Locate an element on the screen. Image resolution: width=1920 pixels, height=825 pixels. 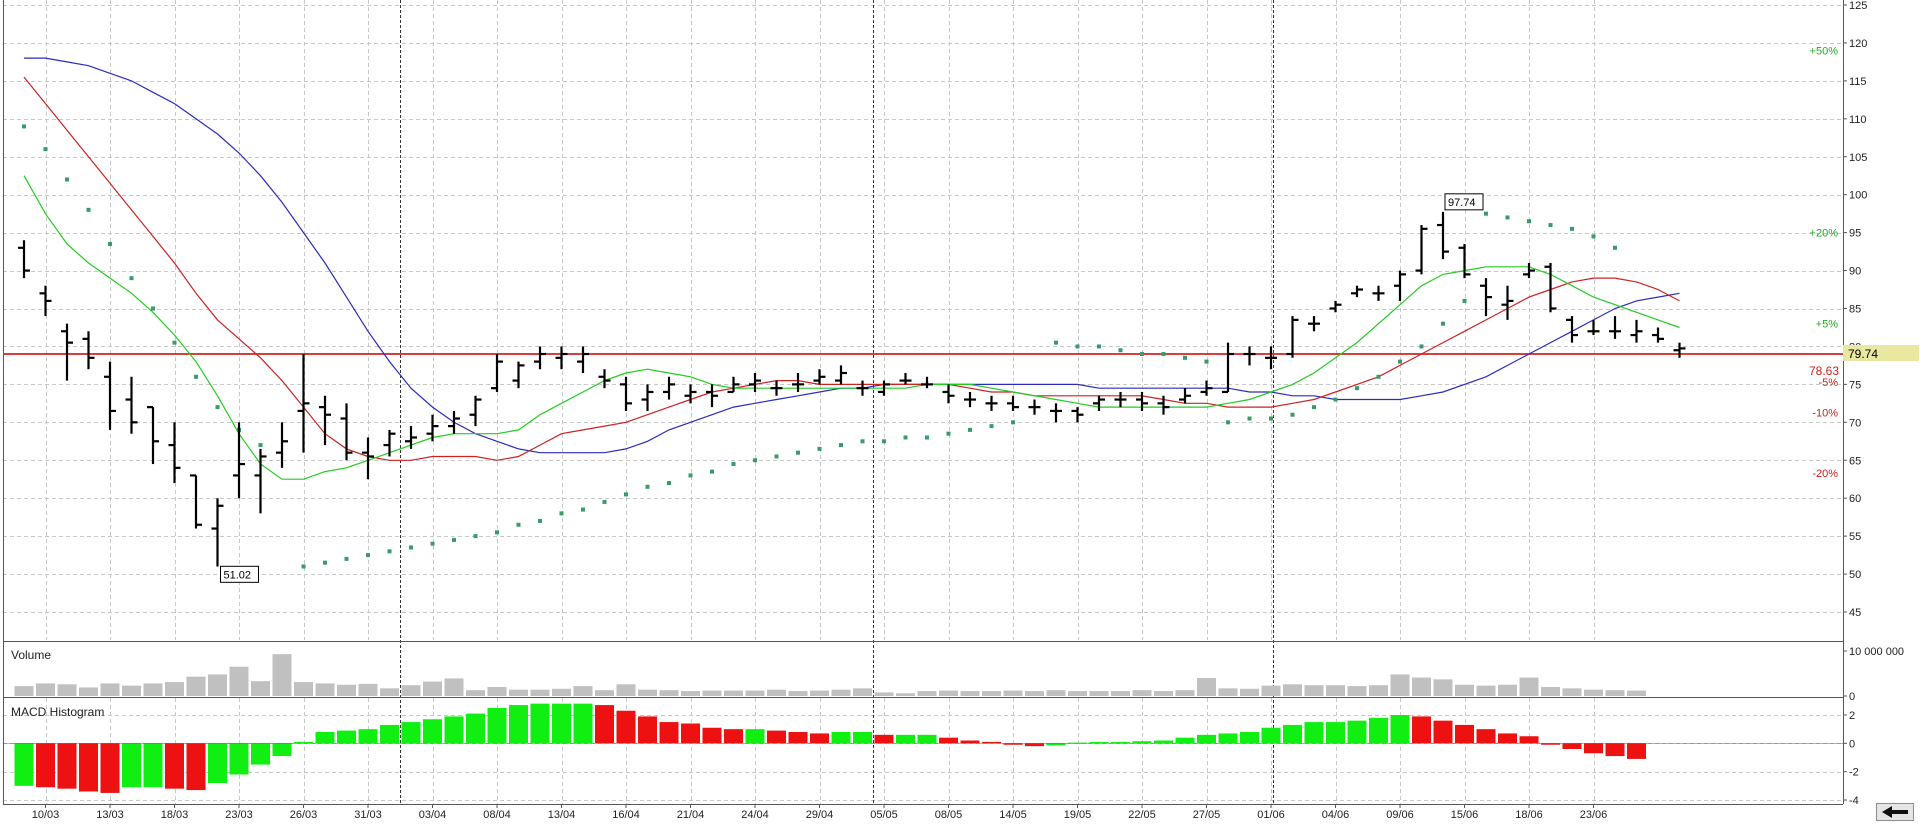
price-y-tick-label: 75 is located at coordinates (1855, 385).